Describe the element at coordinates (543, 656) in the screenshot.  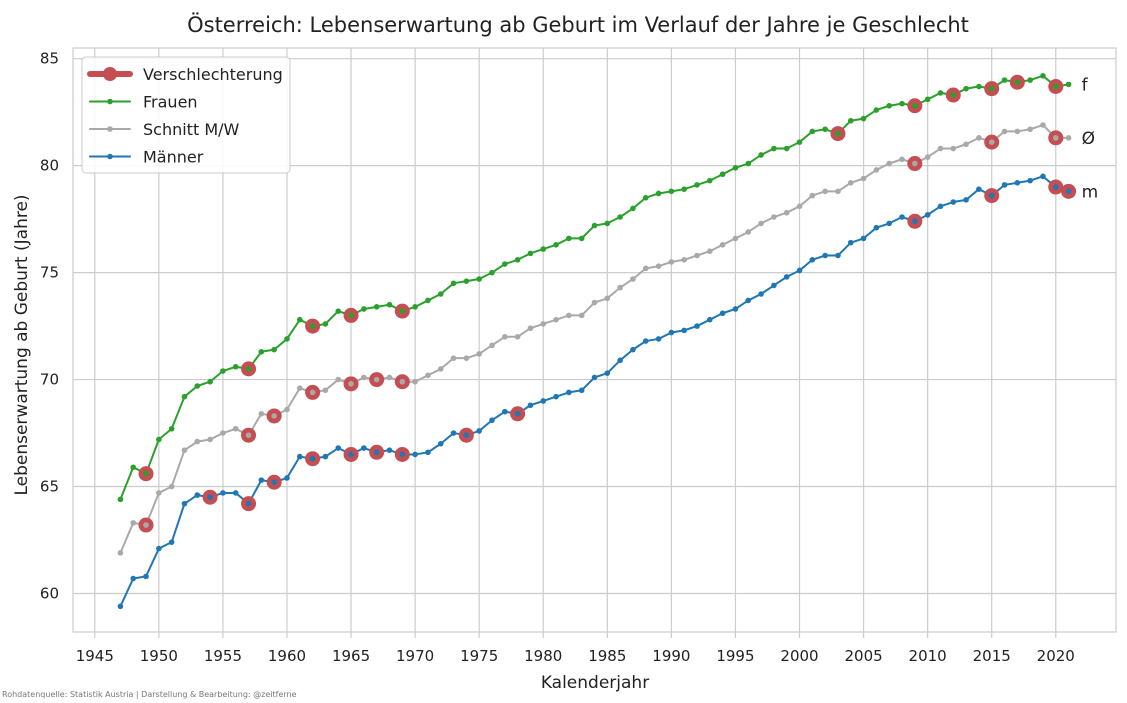
I see `x-tick-label: 1980` at that location.